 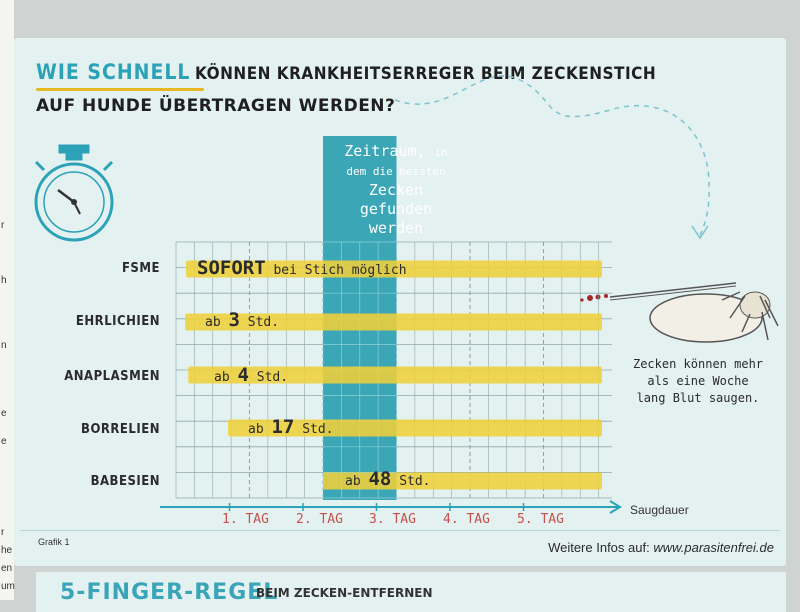 What do you see at coordinates (8, 586) in the screenshot?
I see `gutter-text: um` at bounding box center [8, 586].